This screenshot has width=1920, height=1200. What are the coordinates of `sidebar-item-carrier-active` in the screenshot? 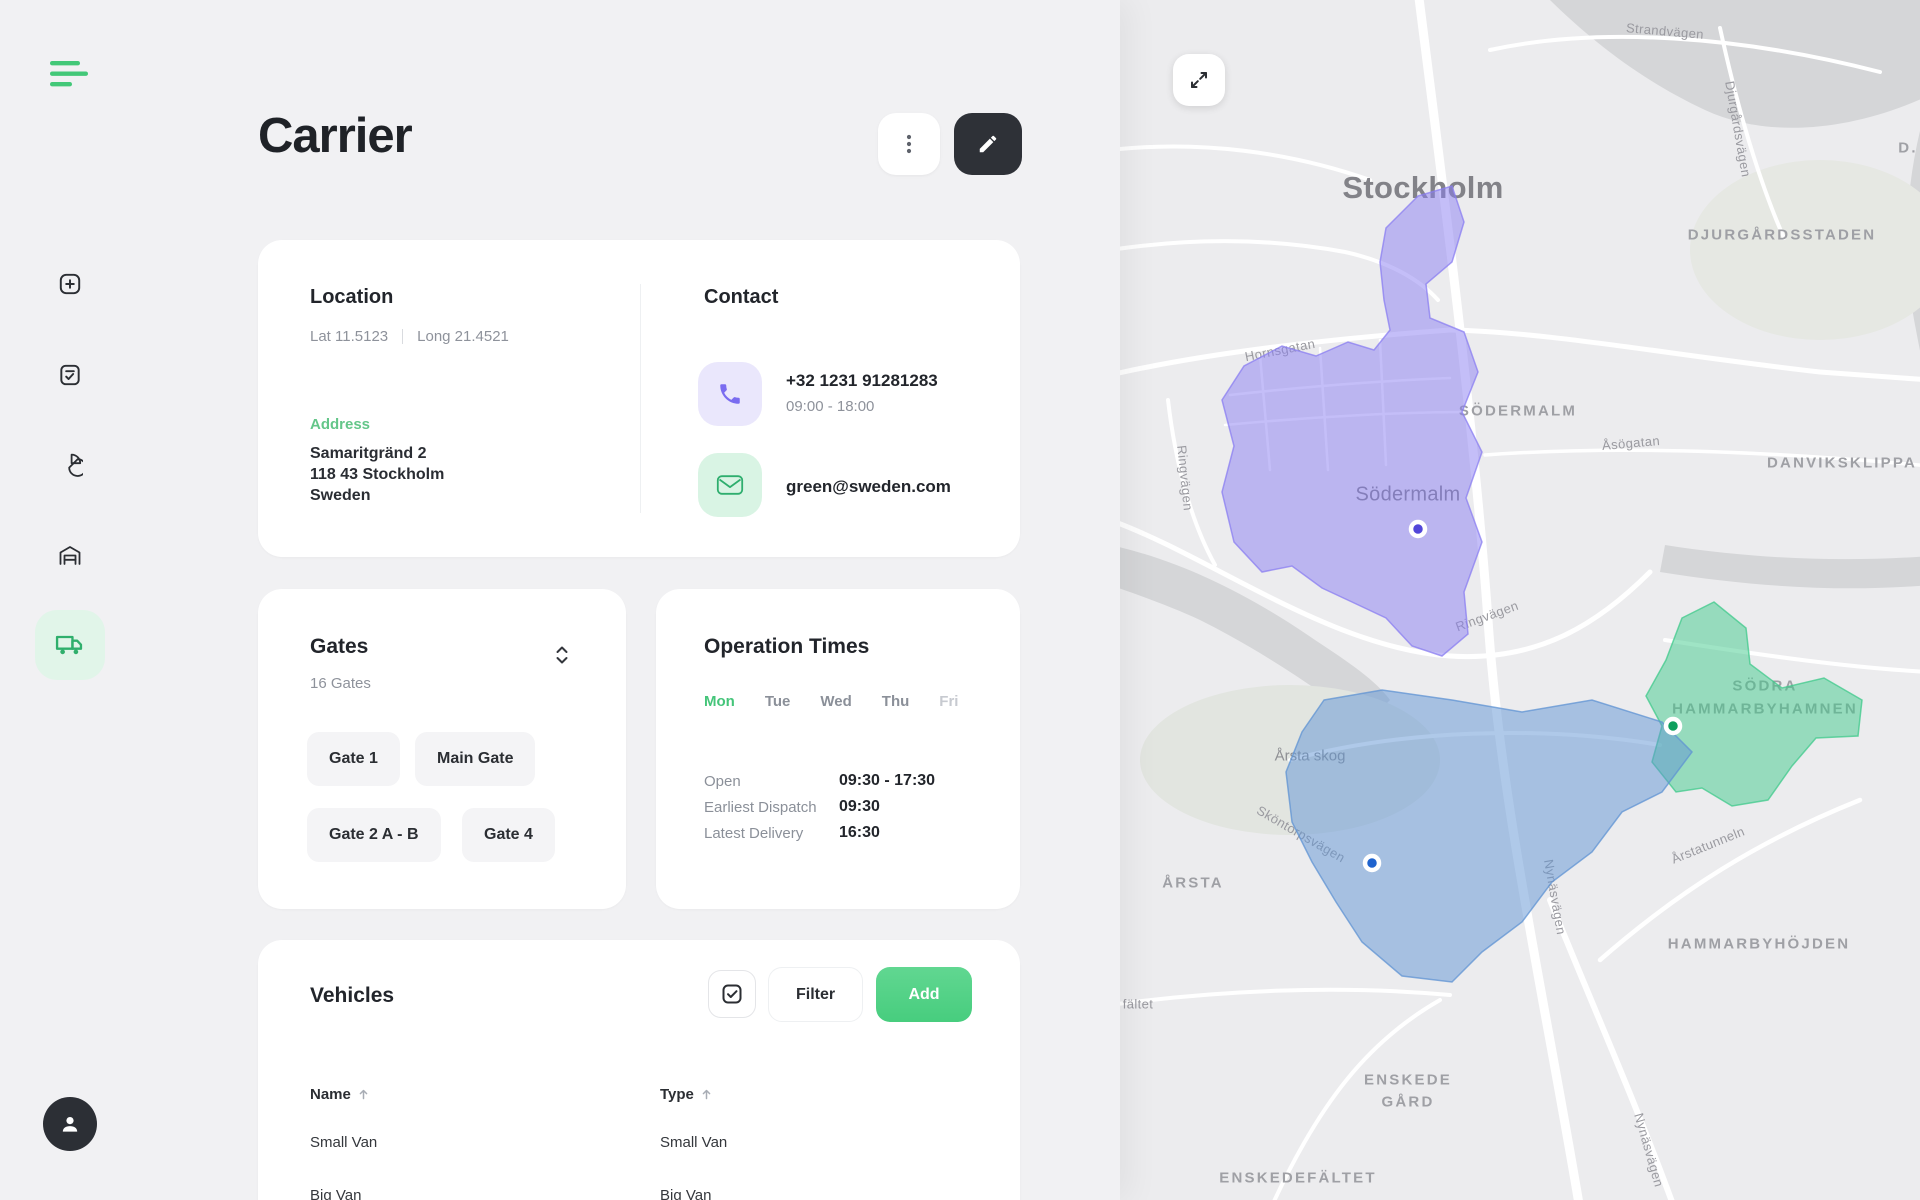 It's located at (70, 645).